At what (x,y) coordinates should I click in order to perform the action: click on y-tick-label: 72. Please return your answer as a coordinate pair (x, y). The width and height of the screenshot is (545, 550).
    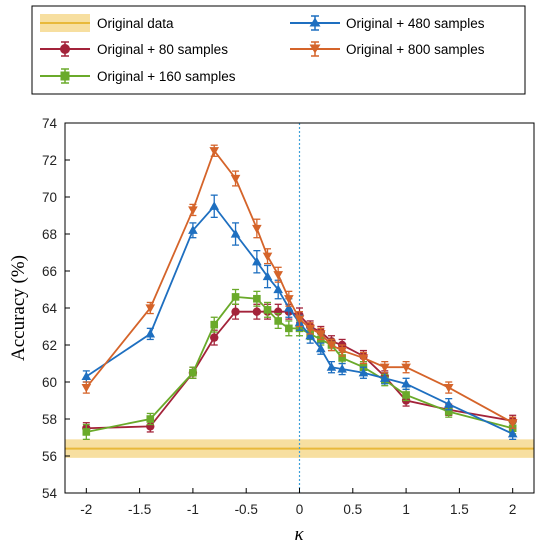
    Looking at the image, I should click on (49, 160).